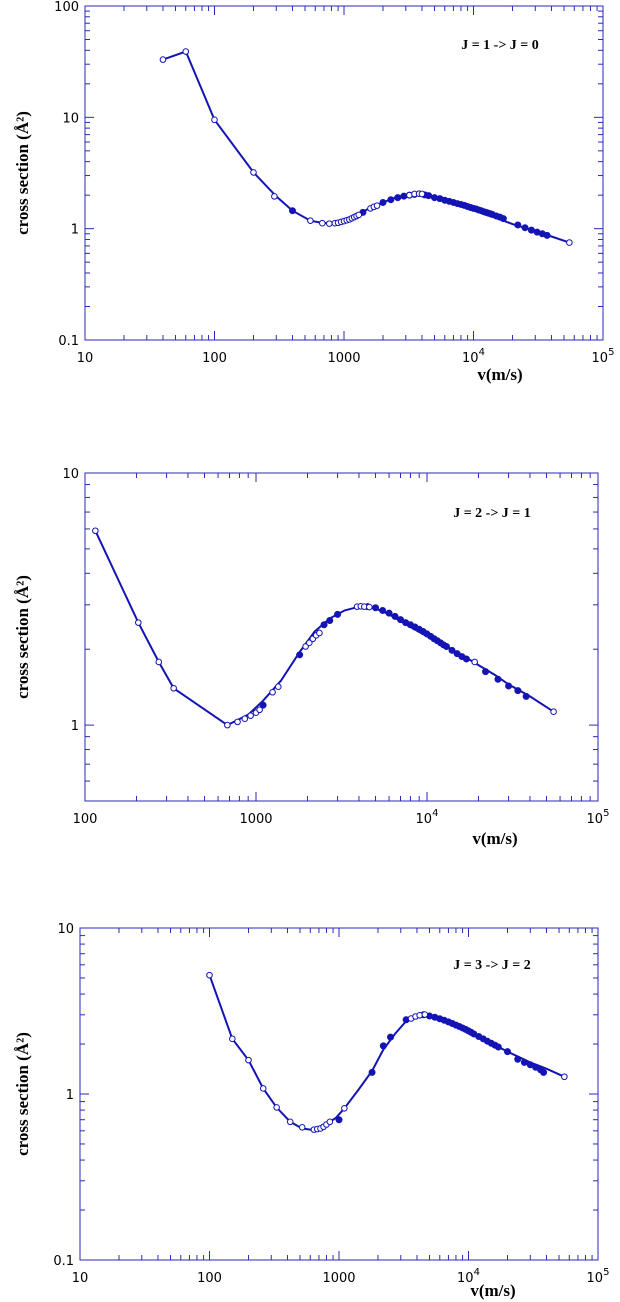  I want to click on x-tick-label: 100, so click(209, 1278).